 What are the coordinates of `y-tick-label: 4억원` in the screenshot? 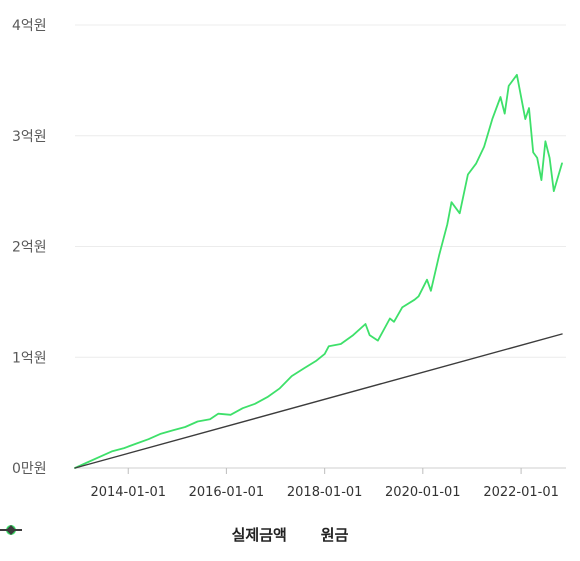 It's located at (29, 26).